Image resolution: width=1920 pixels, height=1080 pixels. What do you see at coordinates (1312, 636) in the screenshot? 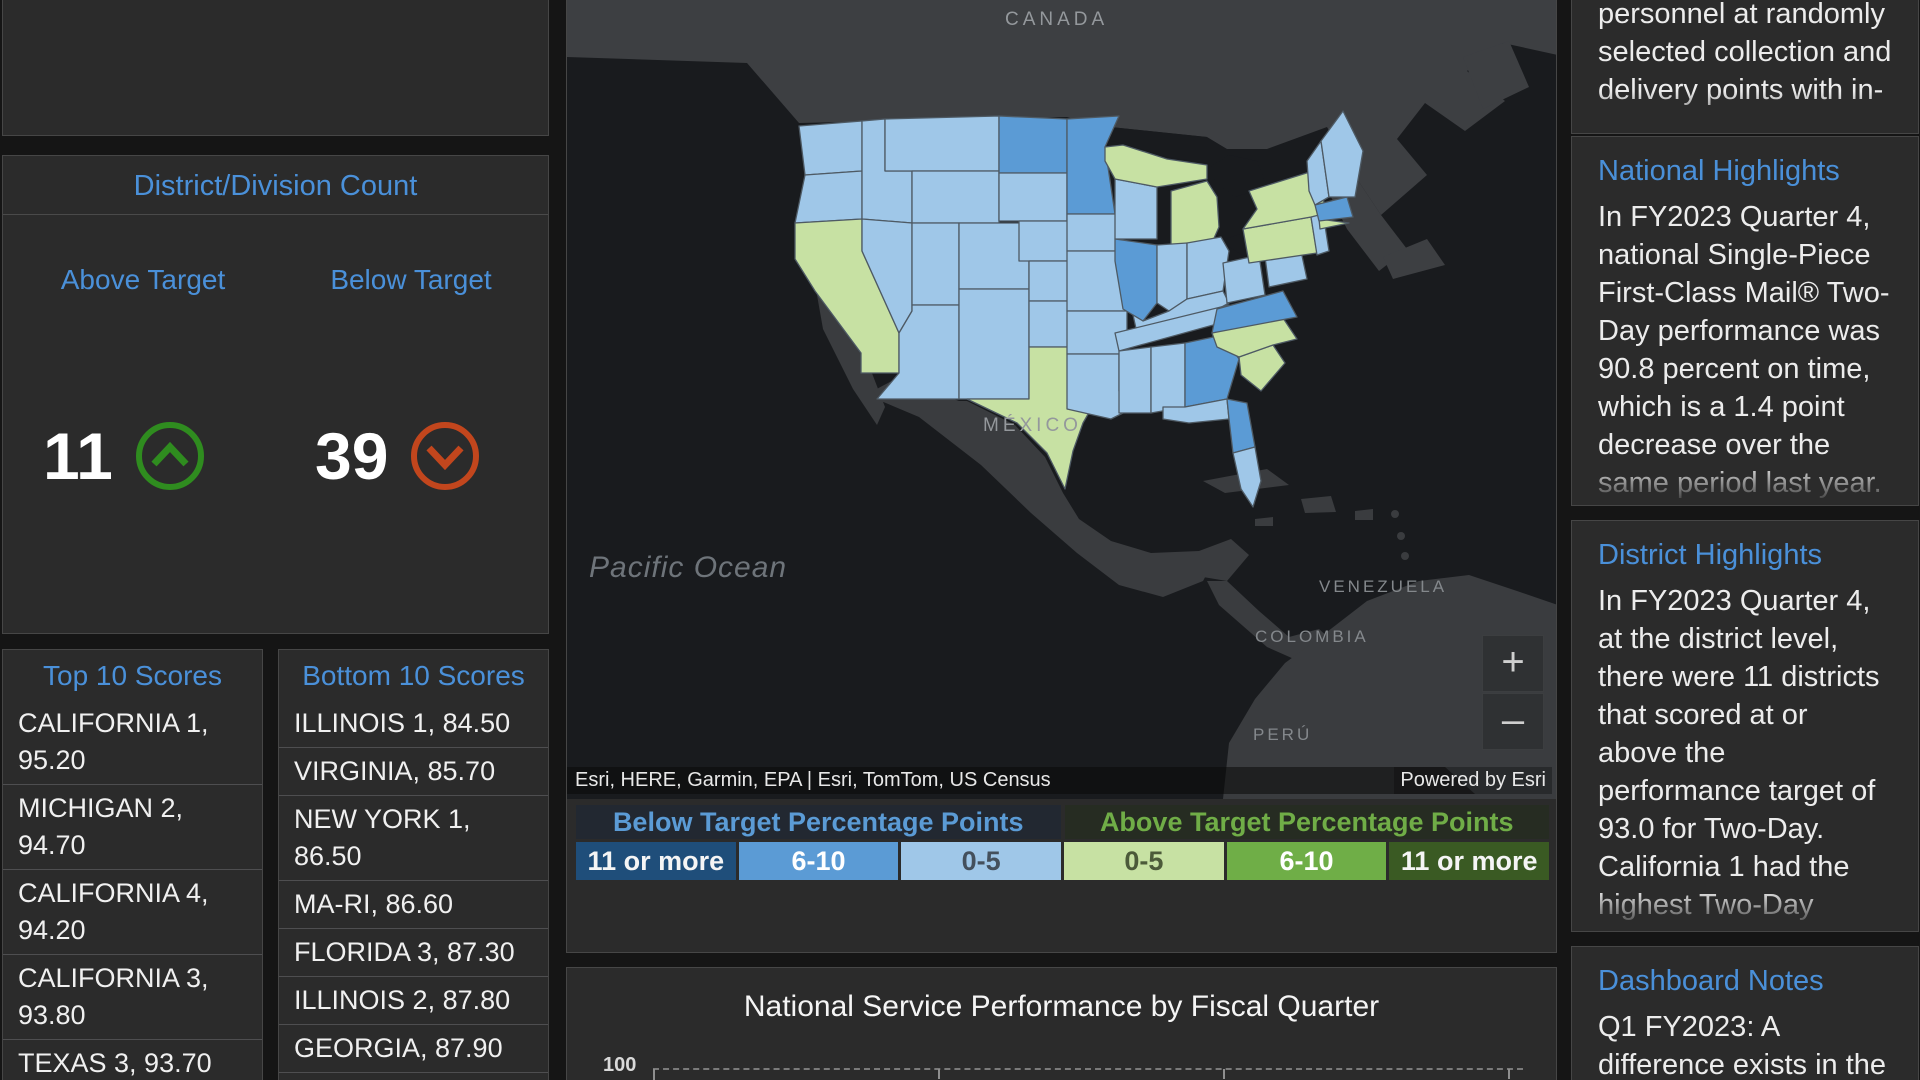
I see `map-label-colombia: COLOMBIA` at bounding box center [1312, 636].